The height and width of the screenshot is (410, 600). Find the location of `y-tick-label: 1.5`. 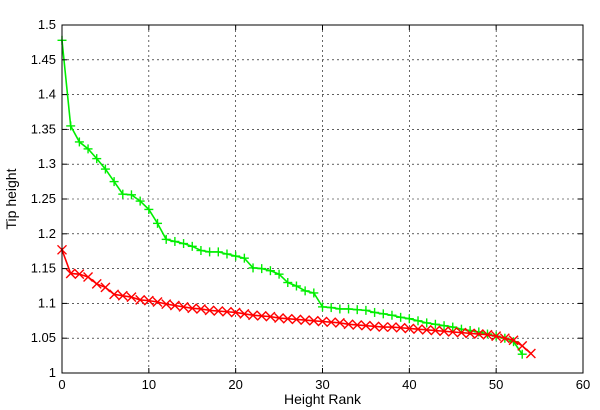

y-tick-label: 1.5 is located at coordinates (47, 24).